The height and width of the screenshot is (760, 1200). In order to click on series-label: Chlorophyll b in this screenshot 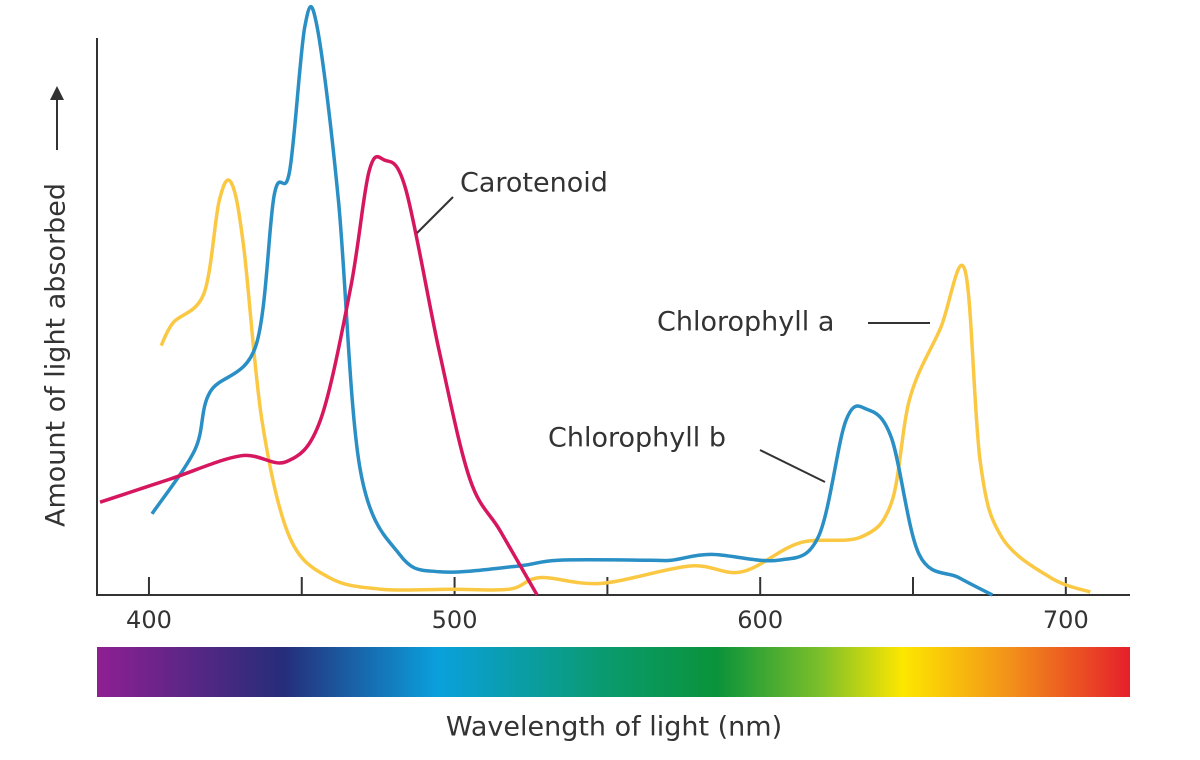, I will do `click(637, 438)`.